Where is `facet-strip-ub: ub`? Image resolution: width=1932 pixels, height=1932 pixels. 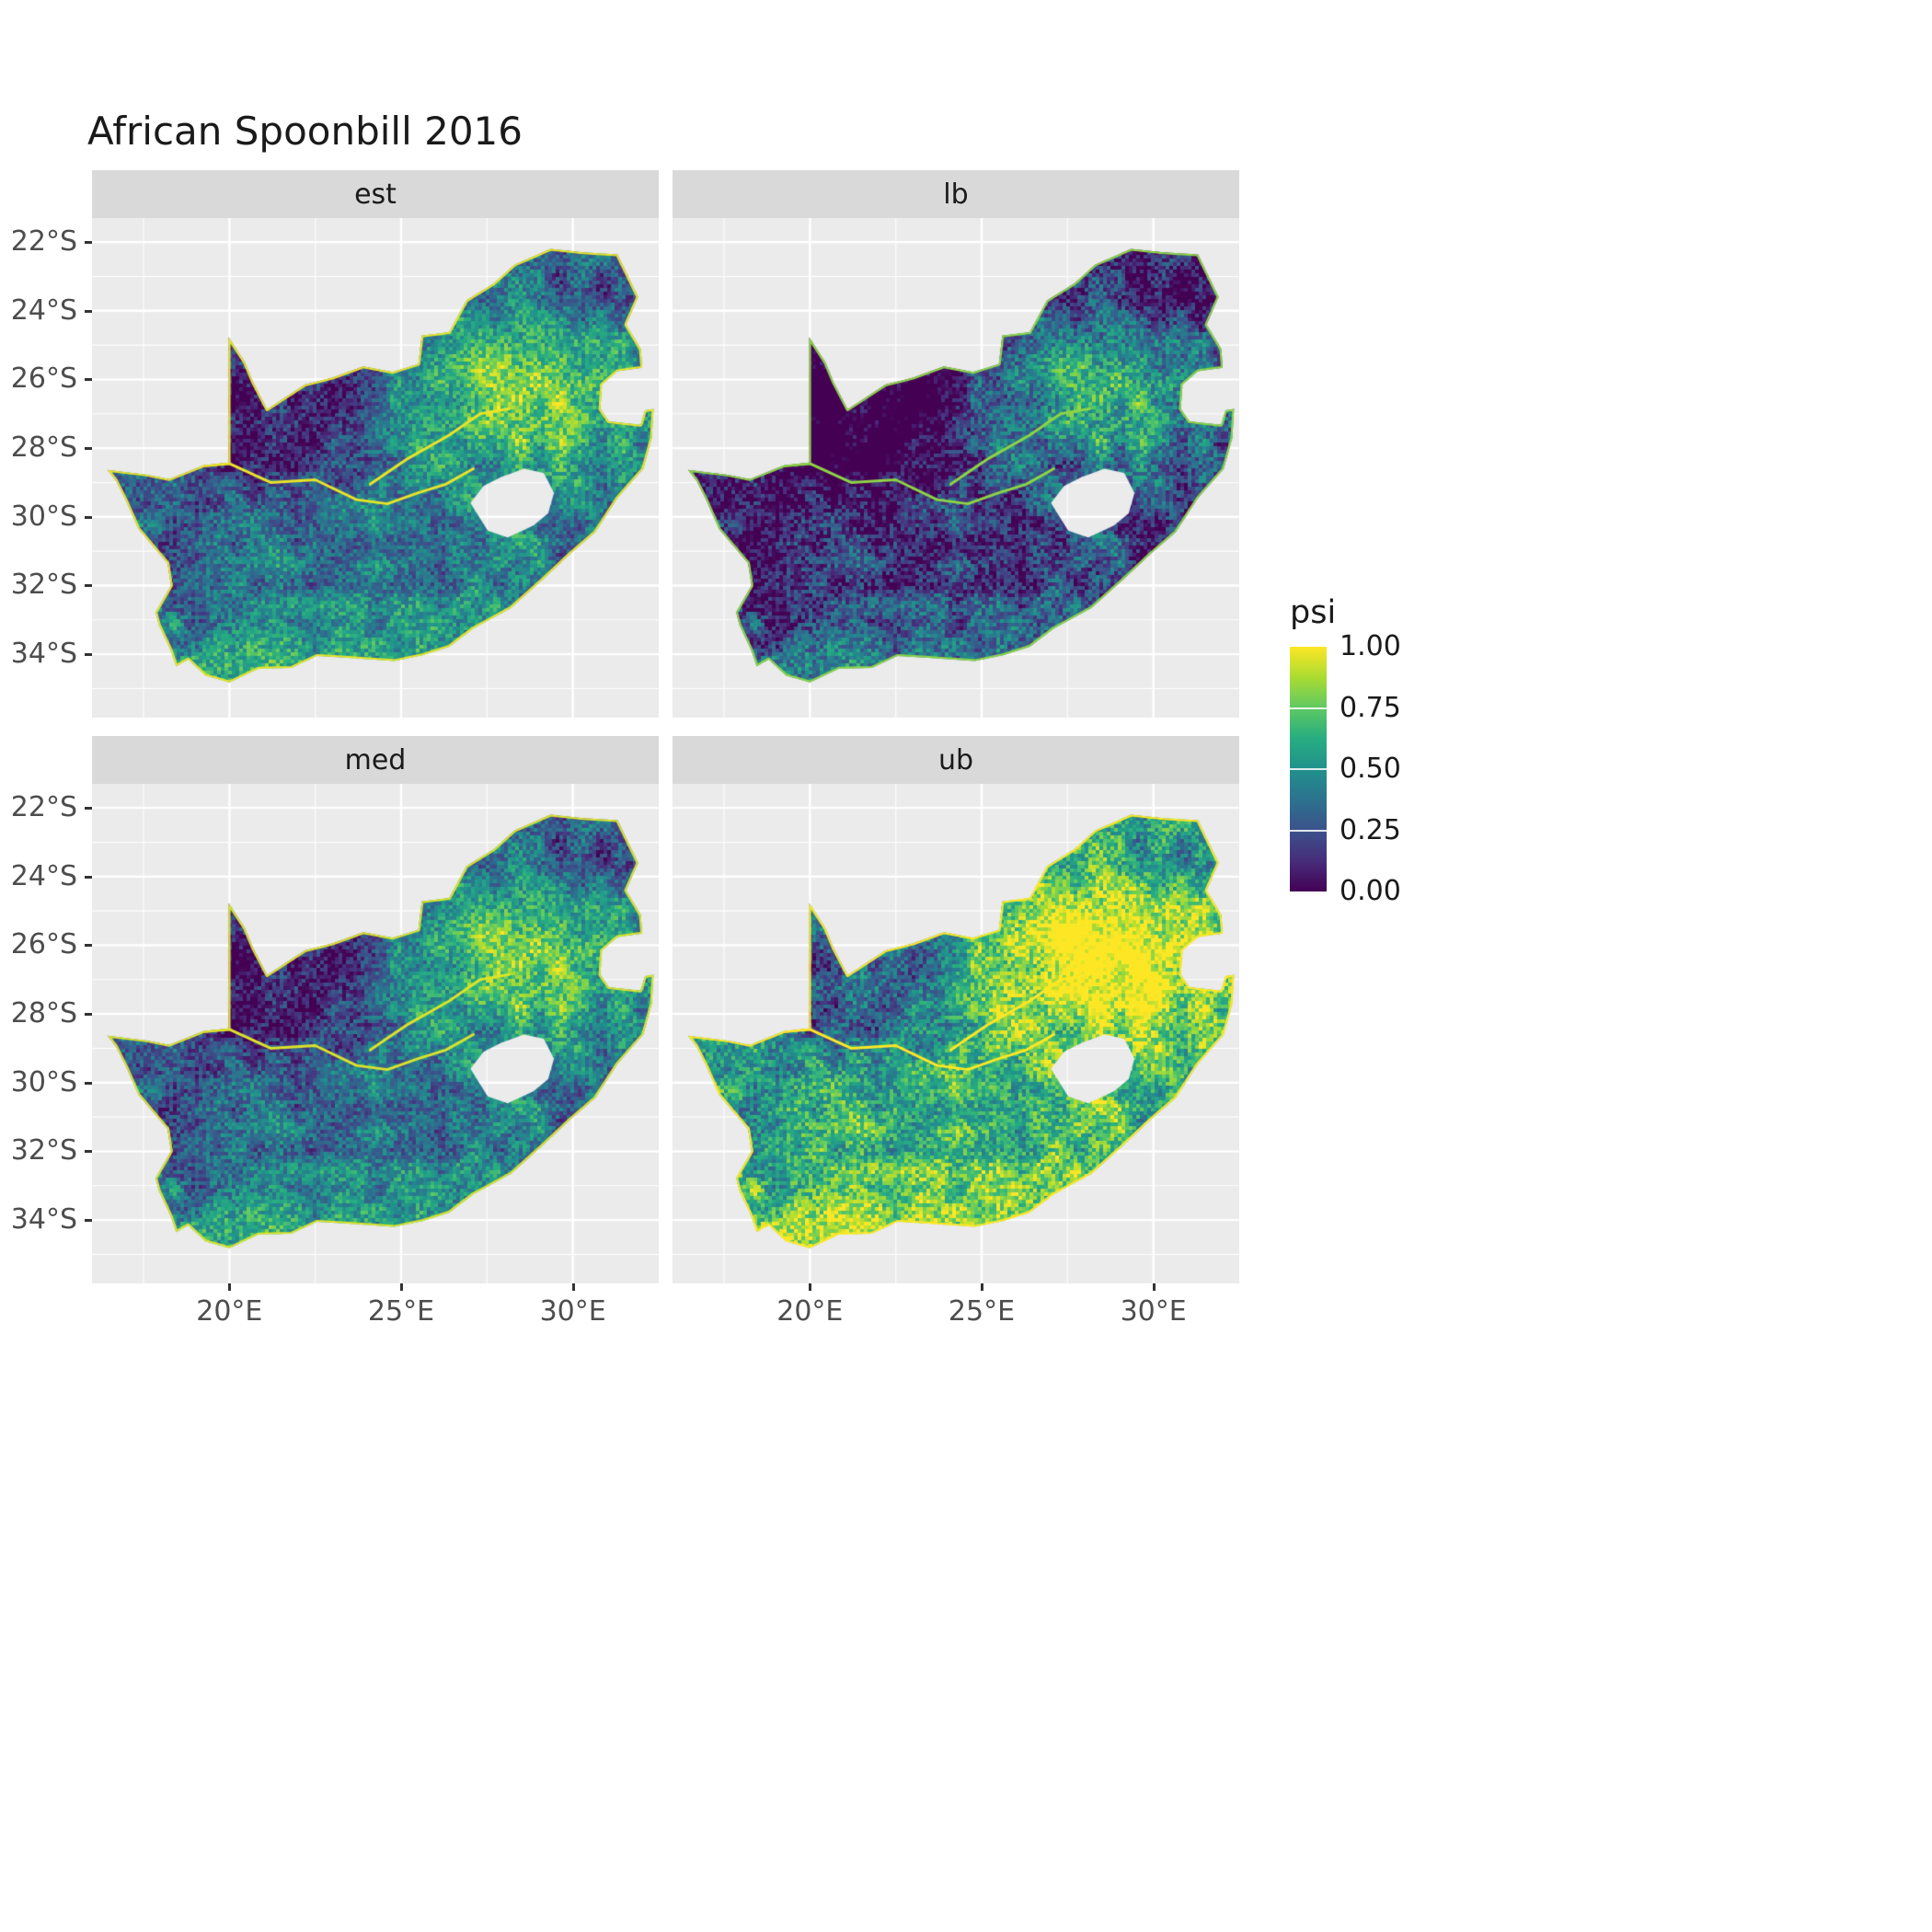 facet-strip-ub: ub is located at coordinates (956, 760).